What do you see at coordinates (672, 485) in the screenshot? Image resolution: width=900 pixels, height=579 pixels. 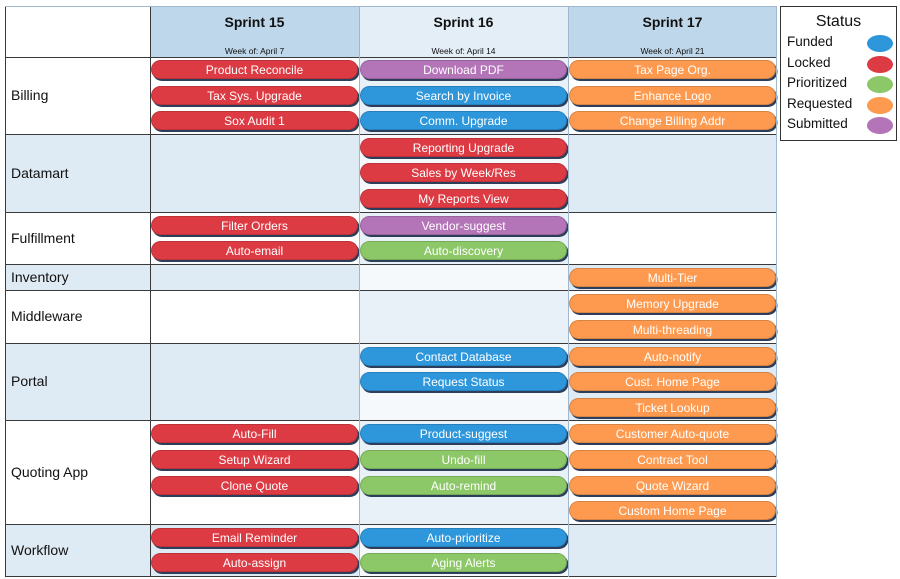 I see `task-pill: Quote Wizard` at bounding box center [672, 485].